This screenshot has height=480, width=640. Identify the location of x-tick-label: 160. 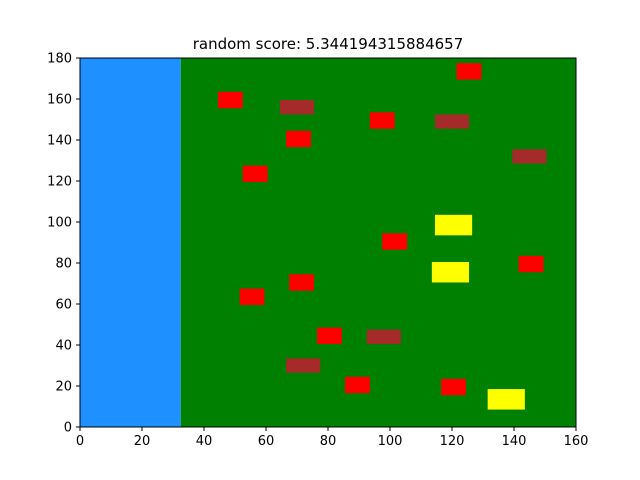
(576, 441).